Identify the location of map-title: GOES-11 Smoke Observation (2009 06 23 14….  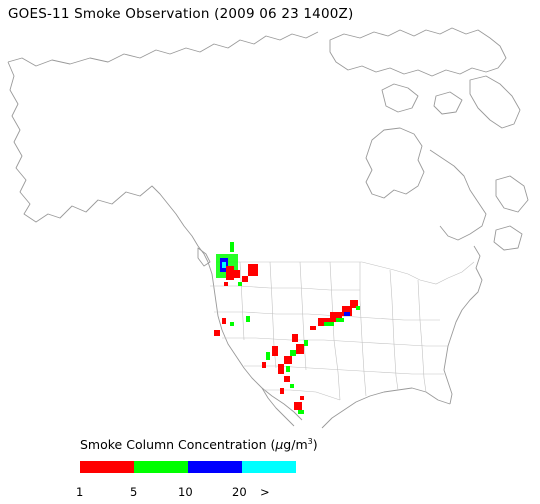
(181, 14).